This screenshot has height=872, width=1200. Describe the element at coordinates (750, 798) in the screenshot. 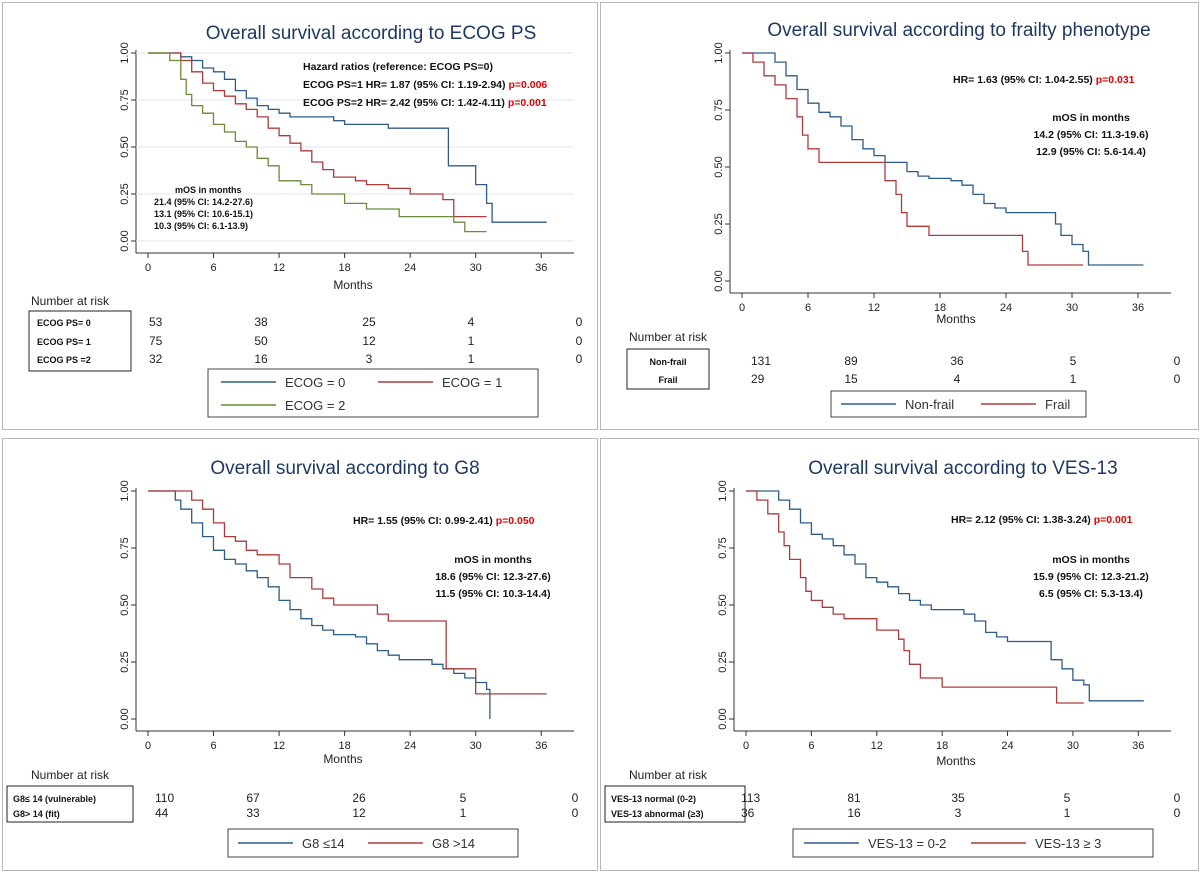

I see `risk-count: 113` at that location.